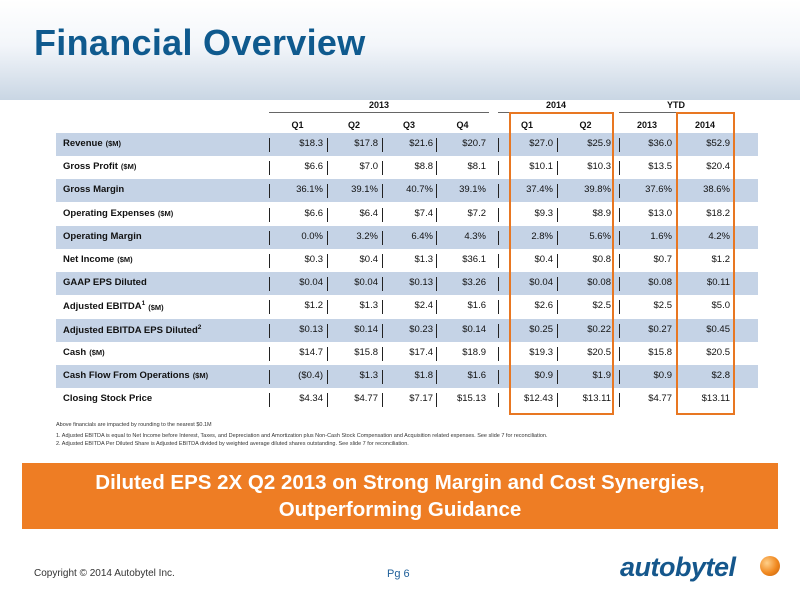 The height and width of the screenshot is (597, 800). I want to click on column-header: Q2, so click(585, 125).